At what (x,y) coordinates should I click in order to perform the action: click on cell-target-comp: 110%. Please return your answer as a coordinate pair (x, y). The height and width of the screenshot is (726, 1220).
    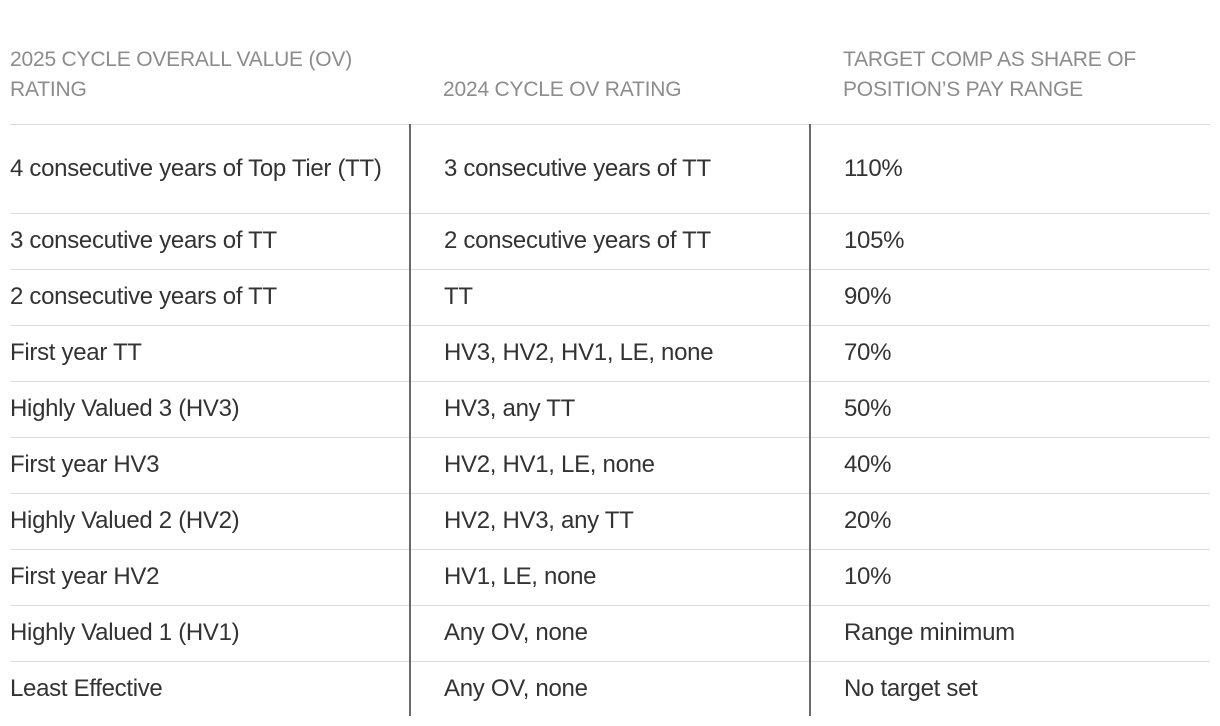
    Looking at the image, I should click on (1010, 169).